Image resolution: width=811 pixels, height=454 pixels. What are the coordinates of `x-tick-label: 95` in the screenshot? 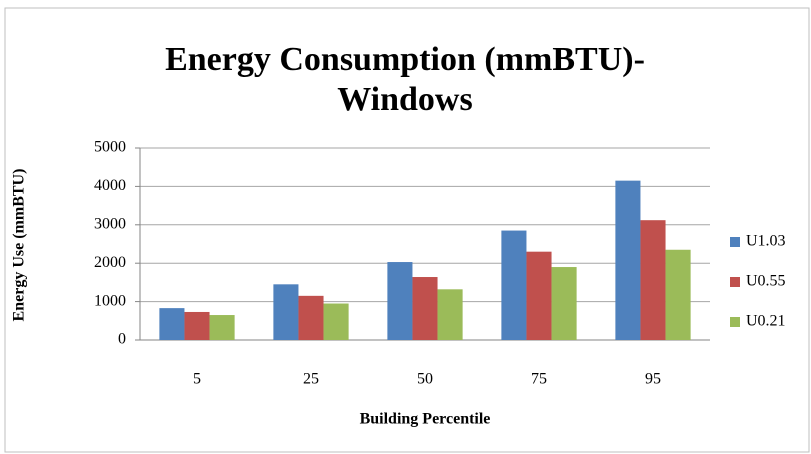 It's located at (653, 379).